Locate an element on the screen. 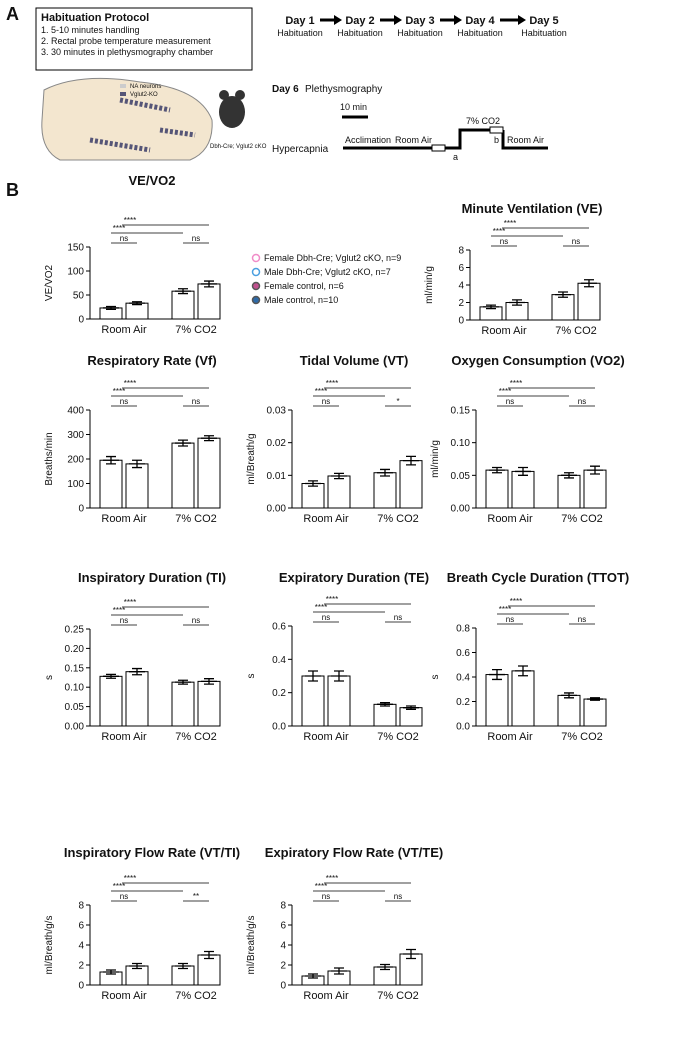 This screenshot has width=678, height=1046. legend-label: Male Dbh-Cre; Vglut2 cKO, n=7 is located at coordinates (327, 272).